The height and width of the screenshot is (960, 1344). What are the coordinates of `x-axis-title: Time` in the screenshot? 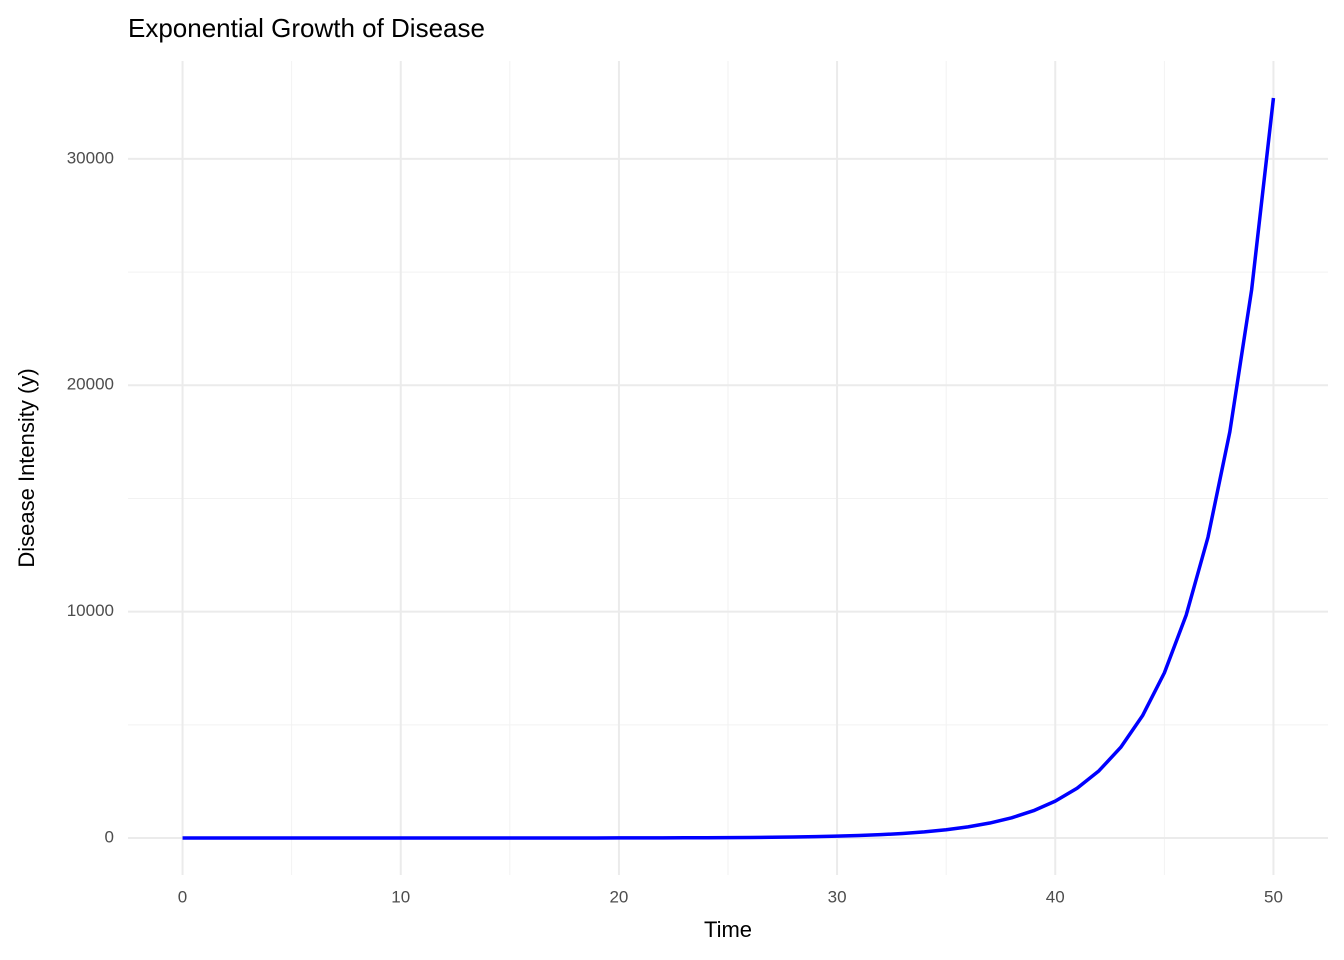 It's located at (728, 929).